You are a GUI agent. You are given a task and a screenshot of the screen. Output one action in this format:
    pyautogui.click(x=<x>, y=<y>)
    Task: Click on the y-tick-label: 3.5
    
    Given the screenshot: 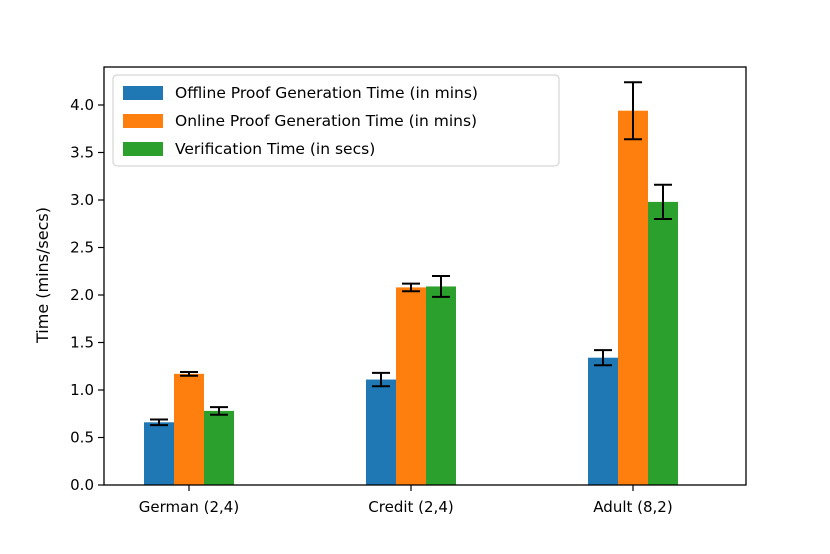 What is the action you would take?
    pyautogui.click(x=82, y=153)
    